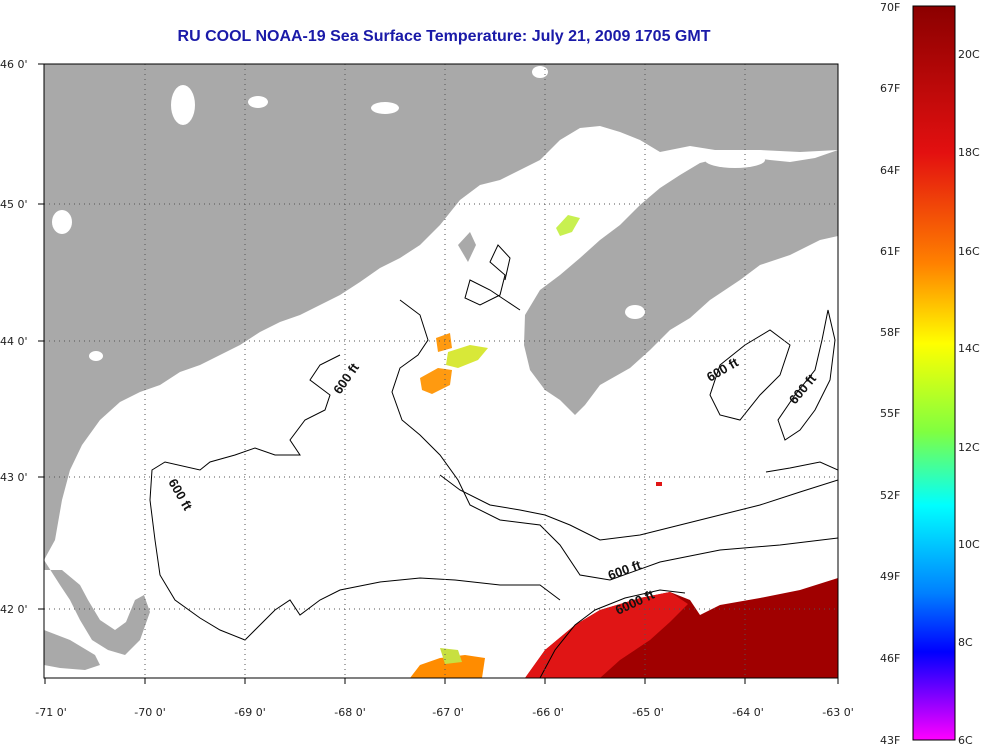 The width and height of the screenshot is (984, 754). I want to click on lon-label: -63 0', so click(838, 712).